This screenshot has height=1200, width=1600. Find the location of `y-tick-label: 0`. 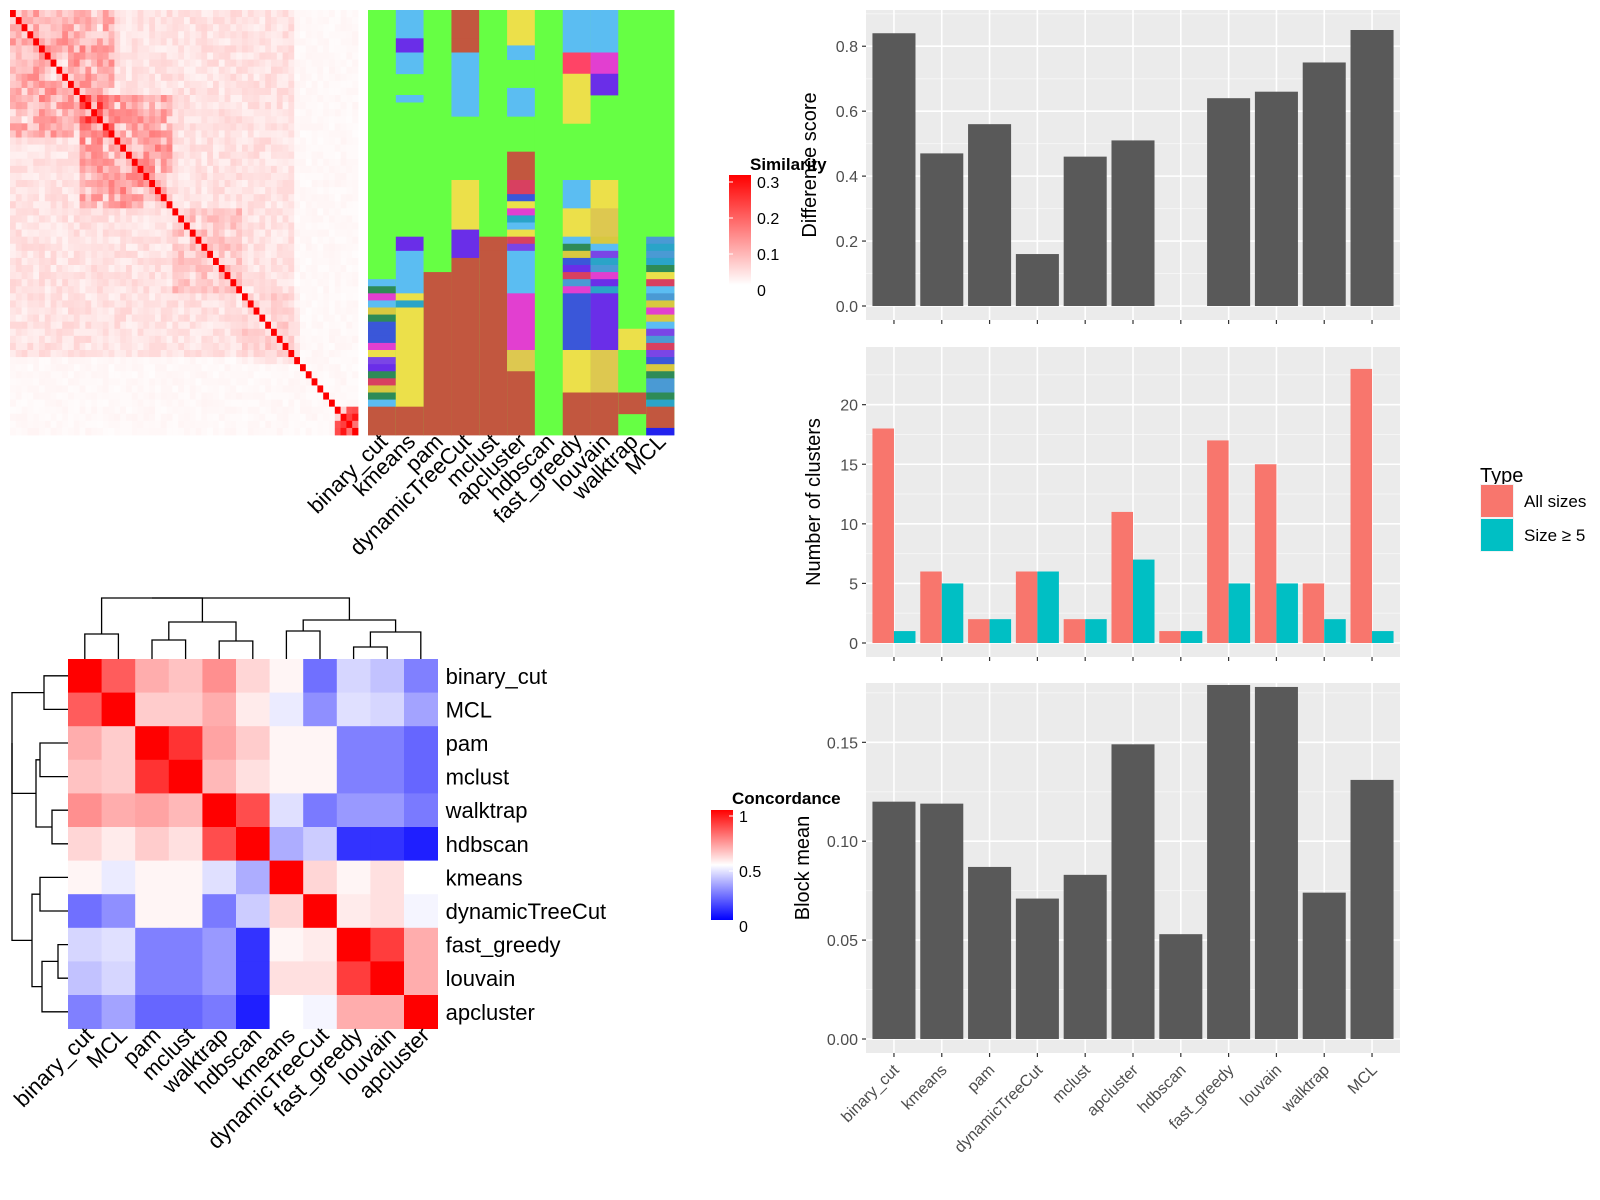

y-tick-label: 0 is located at coordinates (853, 644).